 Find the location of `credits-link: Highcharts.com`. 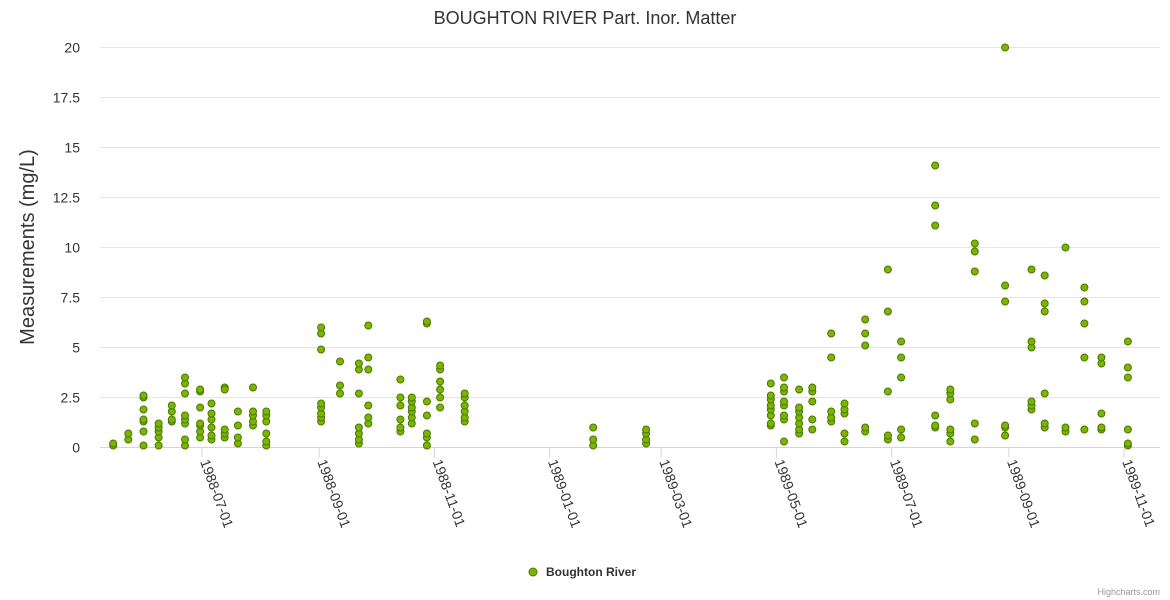

credits-link: Highcharts.com is located at coordinates (1128, 592).